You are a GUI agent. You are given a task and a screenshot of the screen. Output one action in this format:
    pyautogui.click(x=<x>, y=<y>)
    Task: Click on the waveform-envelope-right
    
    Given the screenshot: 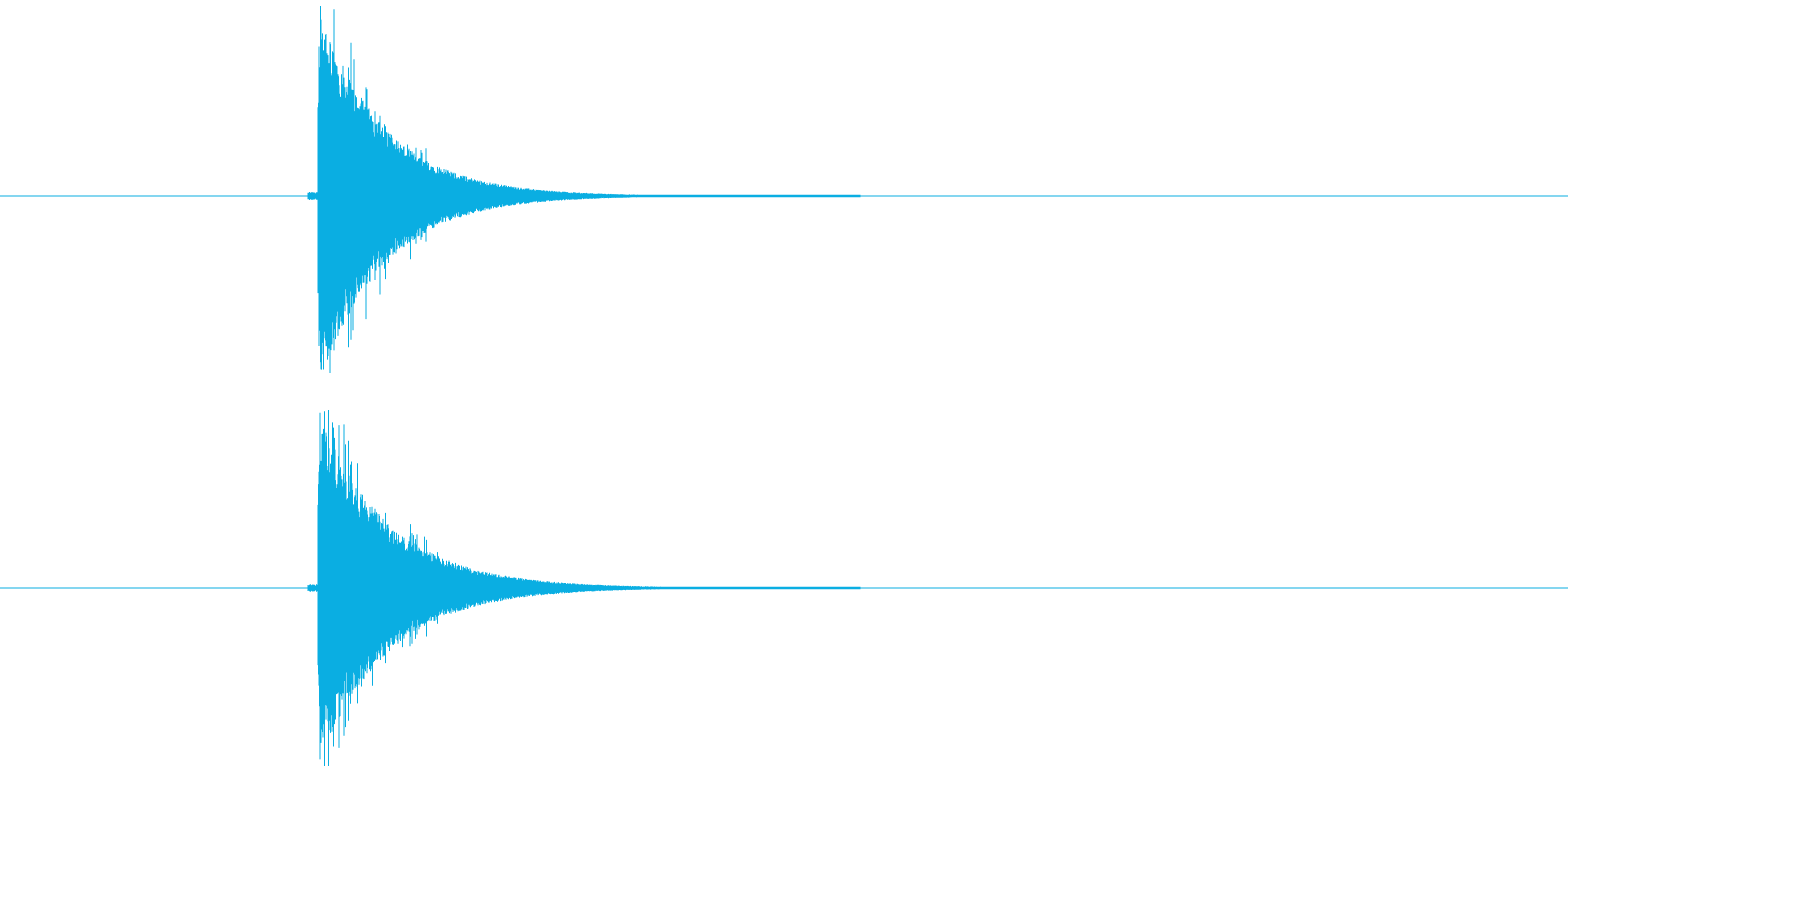 What is the action you would take?
    pyautogui.click(x=584, y=588)
    